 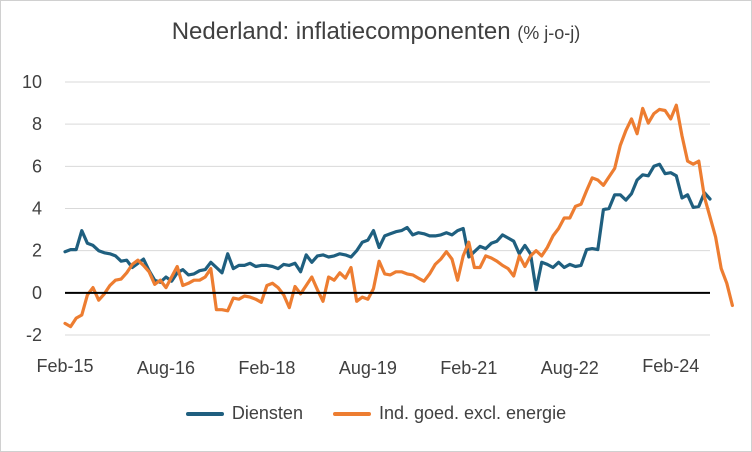 I want to click on y-axis: -2 0 2 4 6 8 10, so click(x=32, y=208).